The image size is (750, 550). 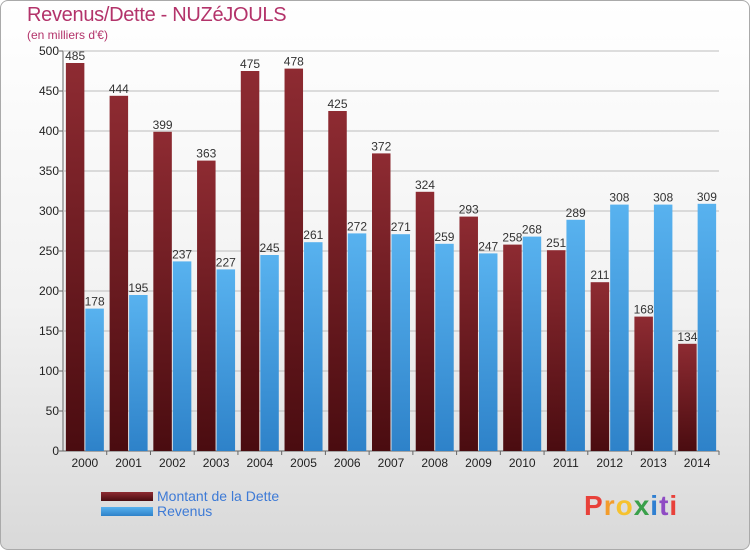 I want to click on x-tick-label: 2012, so click(x=609, y=463).